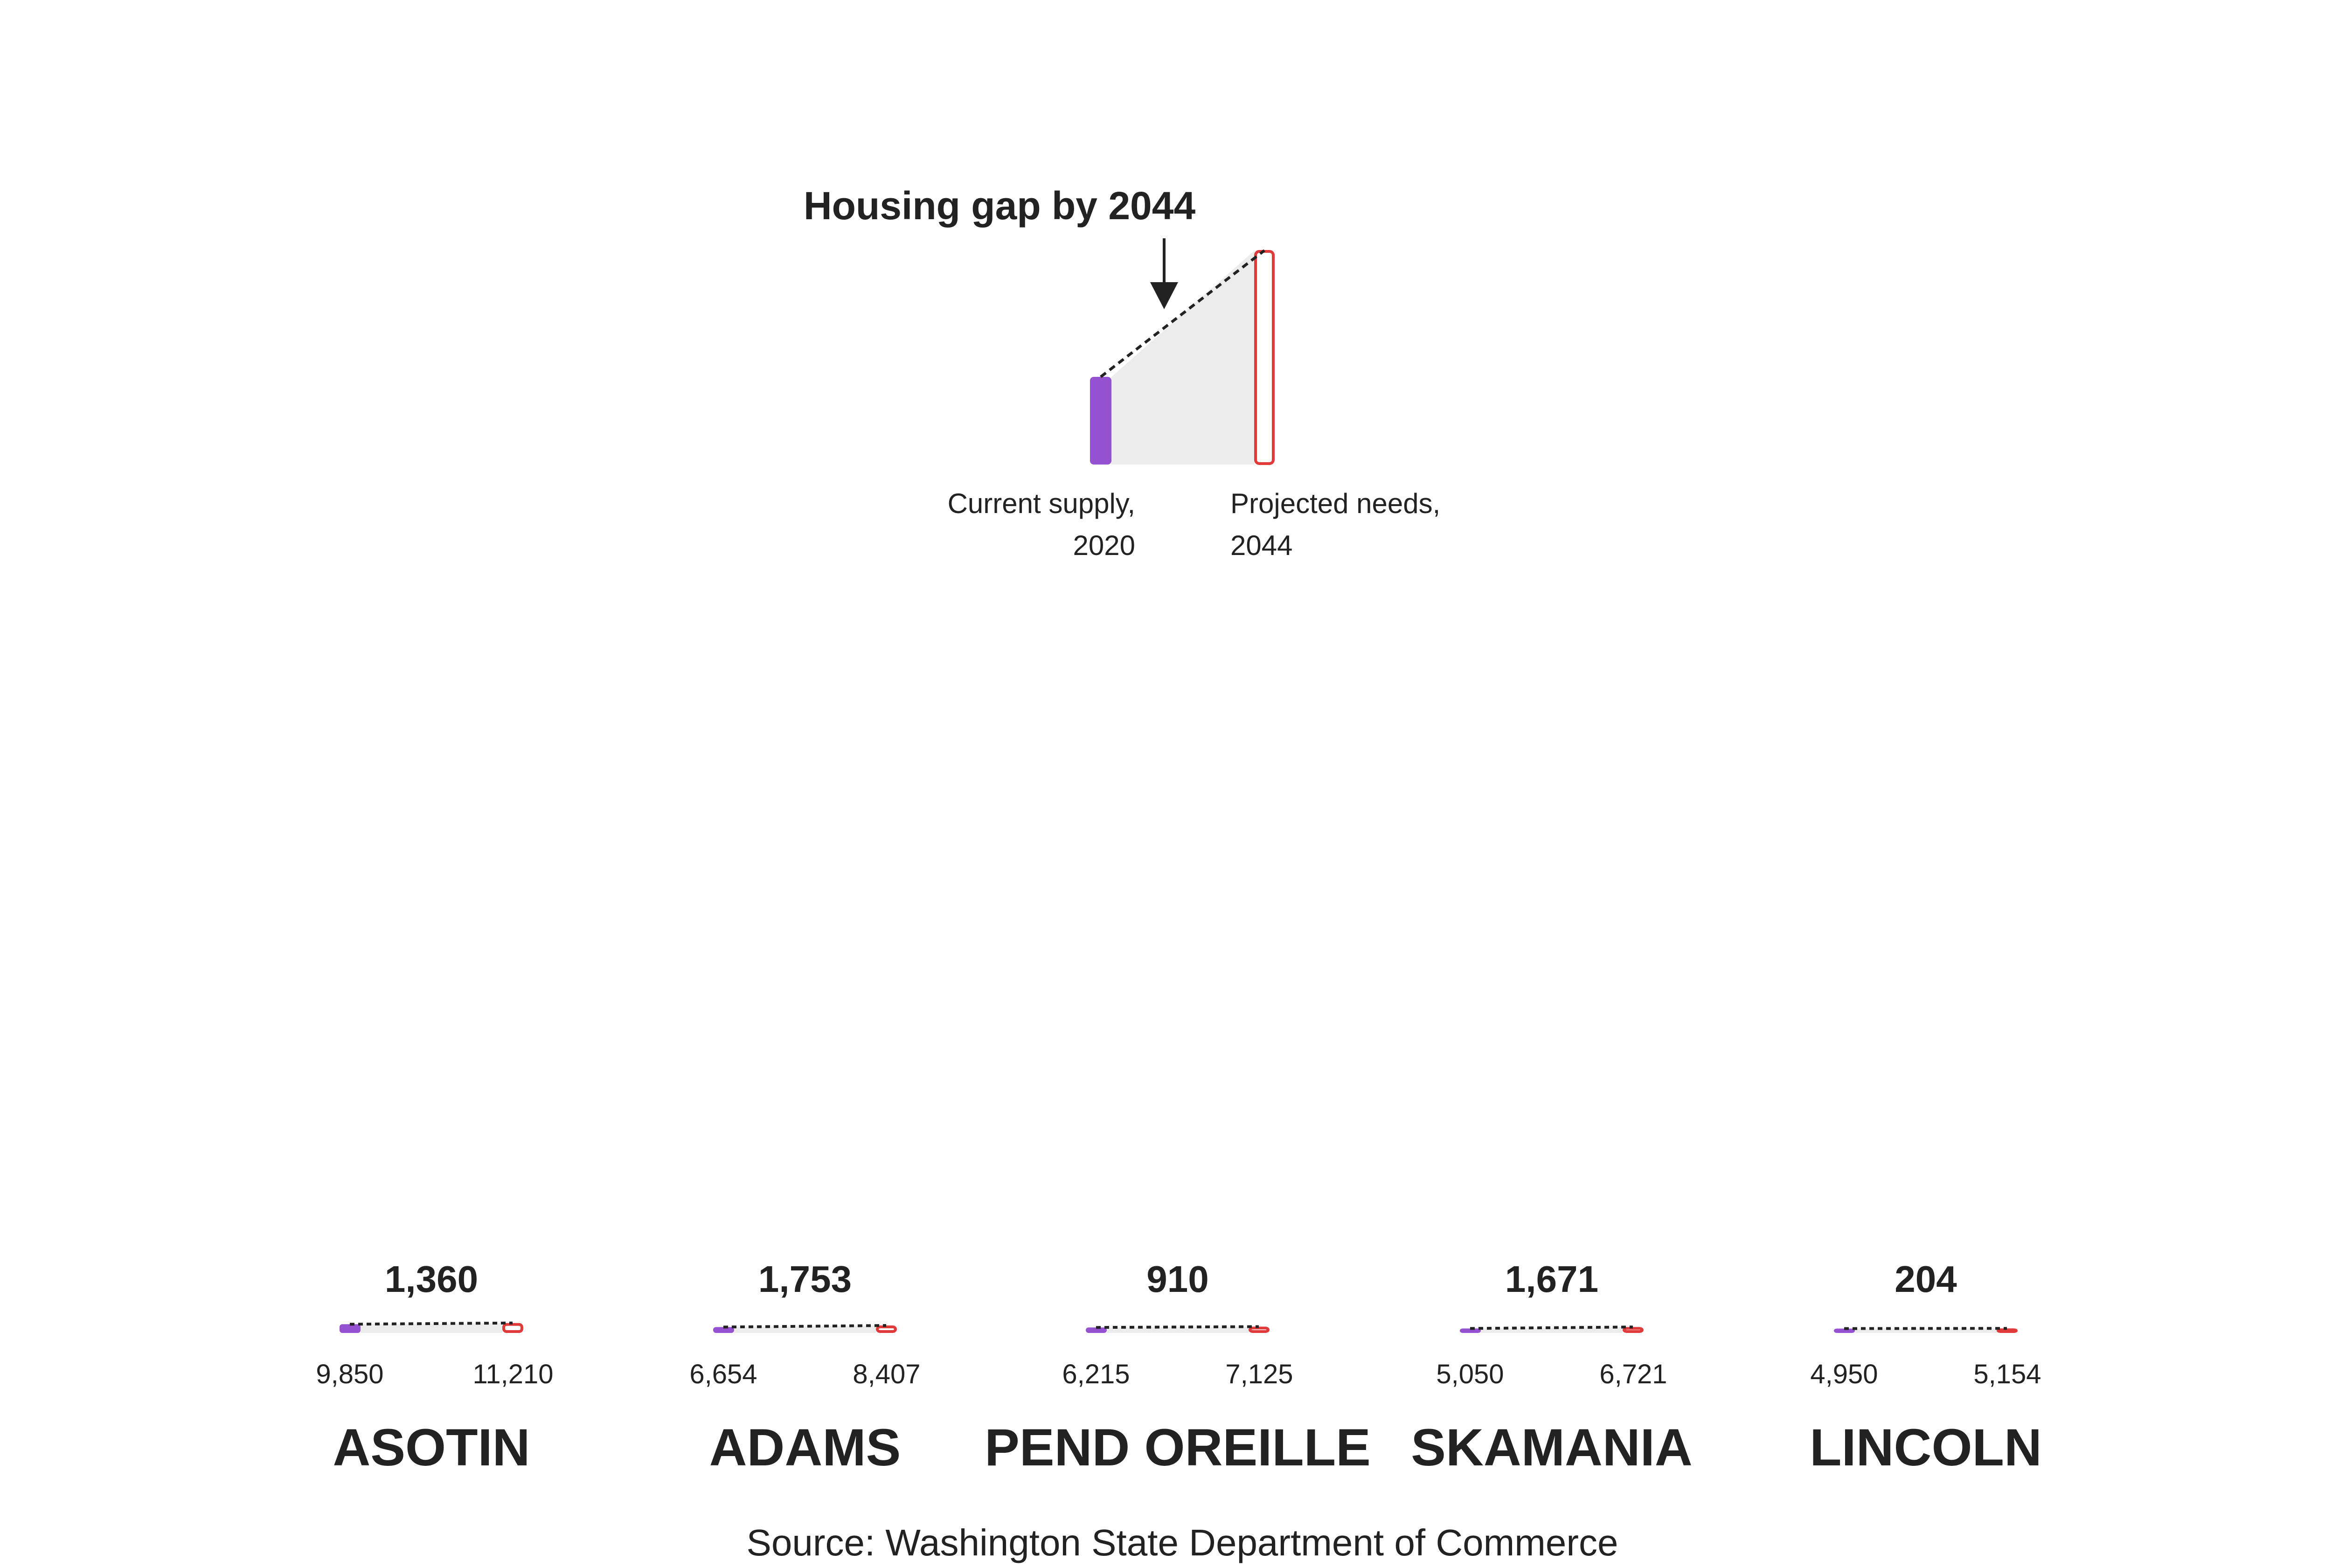  I want to click on projected-needs-label: 8,407, so click(886, 1374).